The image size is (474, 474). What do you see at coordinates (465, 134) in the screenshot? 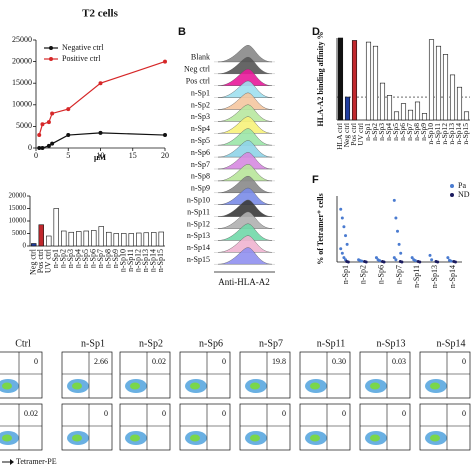
I see `x-tick-label: n-Sp15` at bounding box center [465, 134].